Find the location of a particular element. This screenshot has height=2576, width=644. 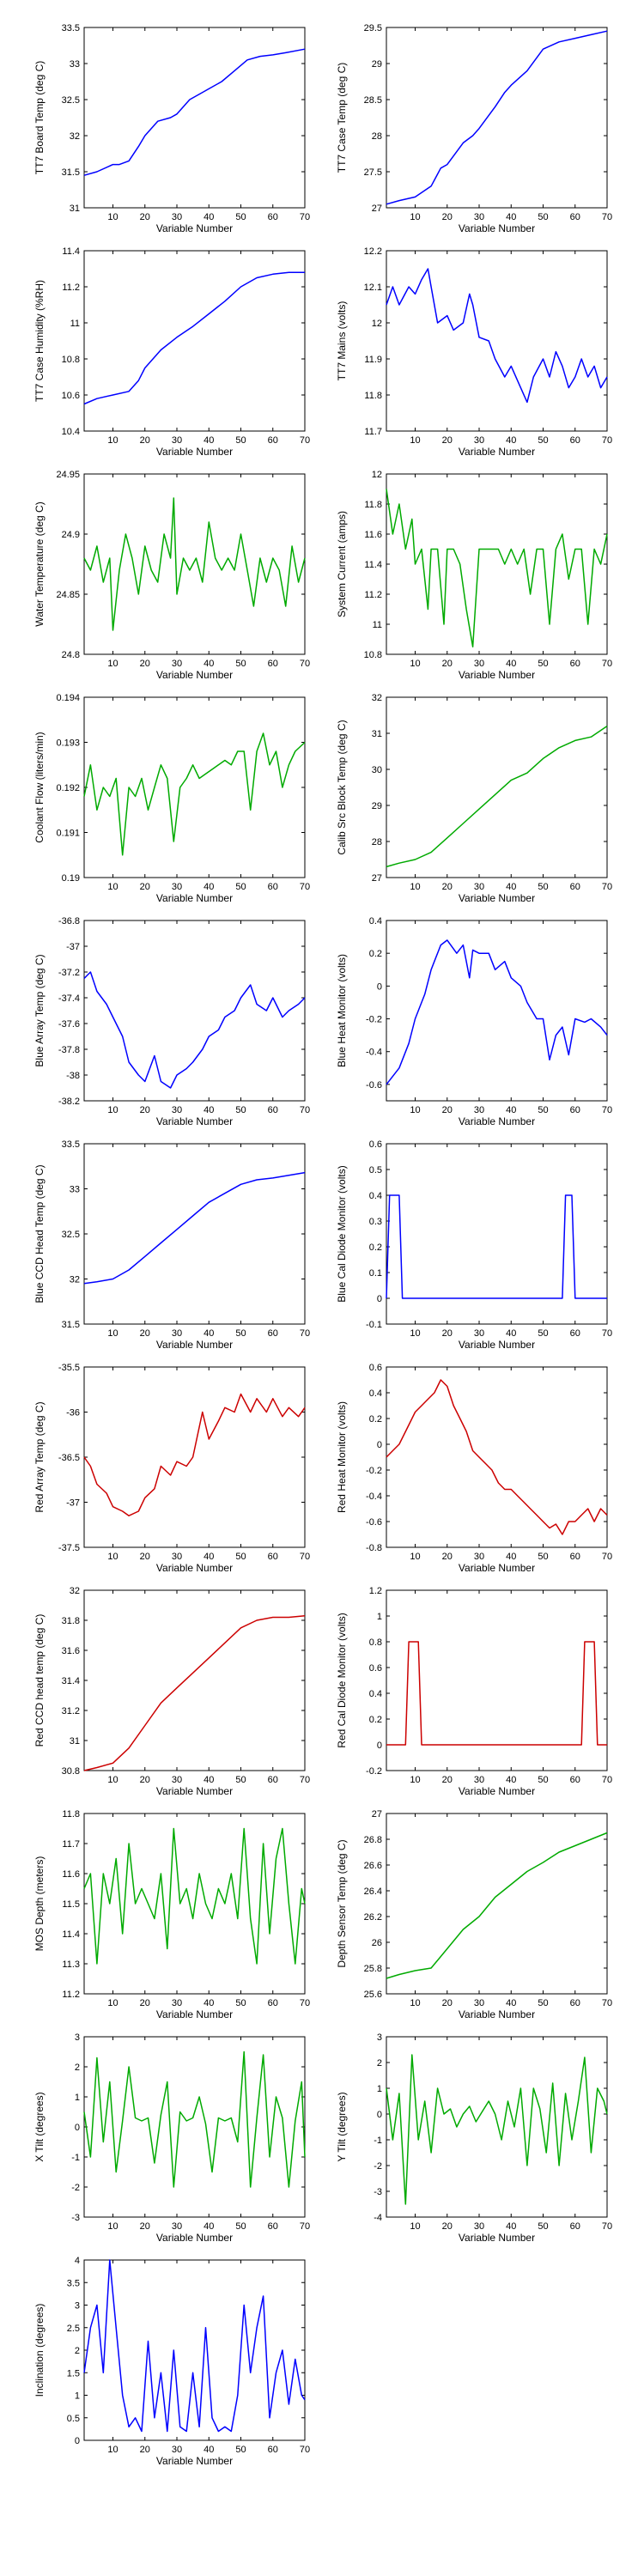

y-tick-label: -37.8 is located at coordinates (69, 1050).